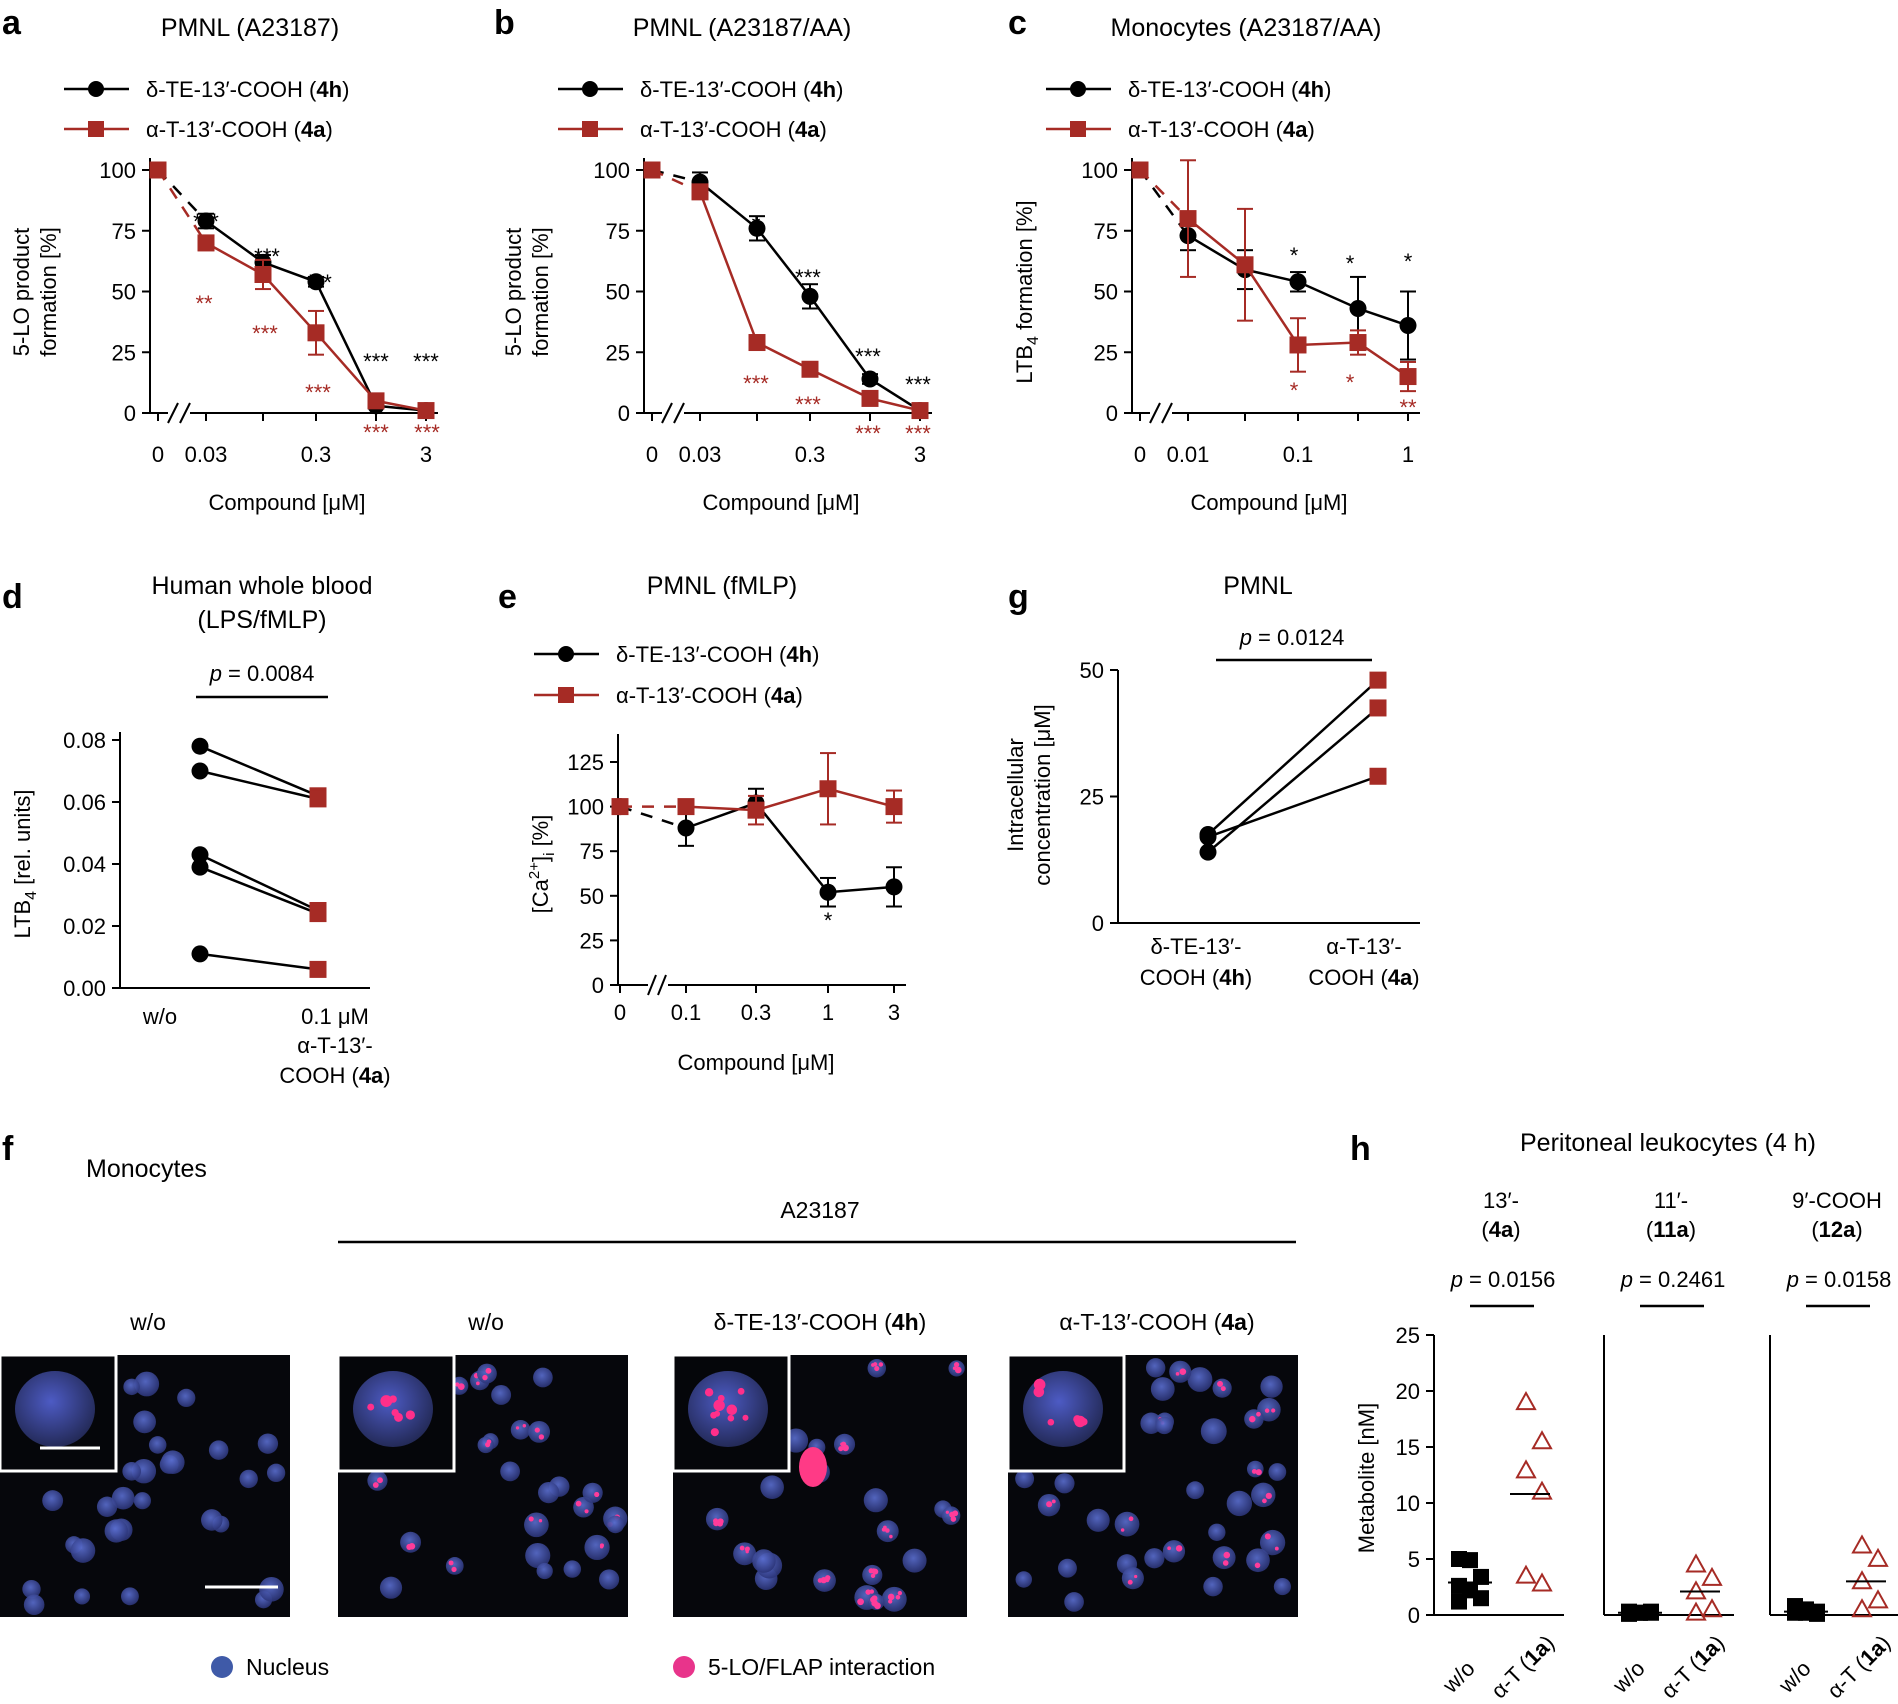 The image size is (1898, 1704). What do you see at coordinates (813, 1467) in the screenshot?
I see `interaction-cluster` at bounding box center [813, 1467].